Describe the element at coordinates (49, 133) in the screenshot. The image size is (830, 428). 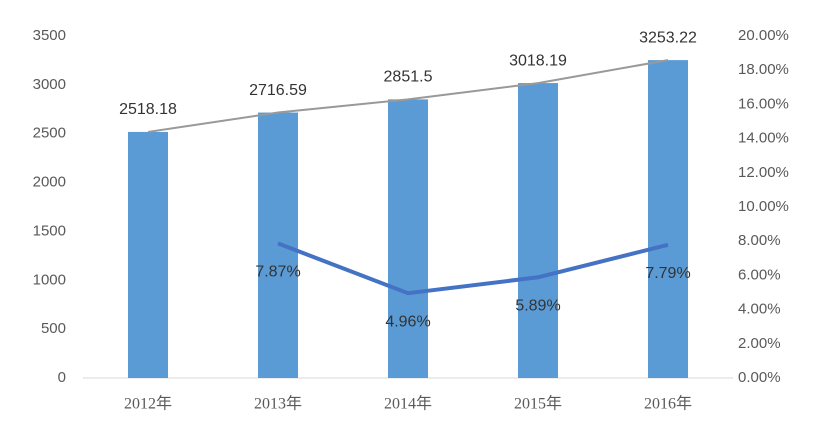
I see `y-tick-label: 2500` at that location.